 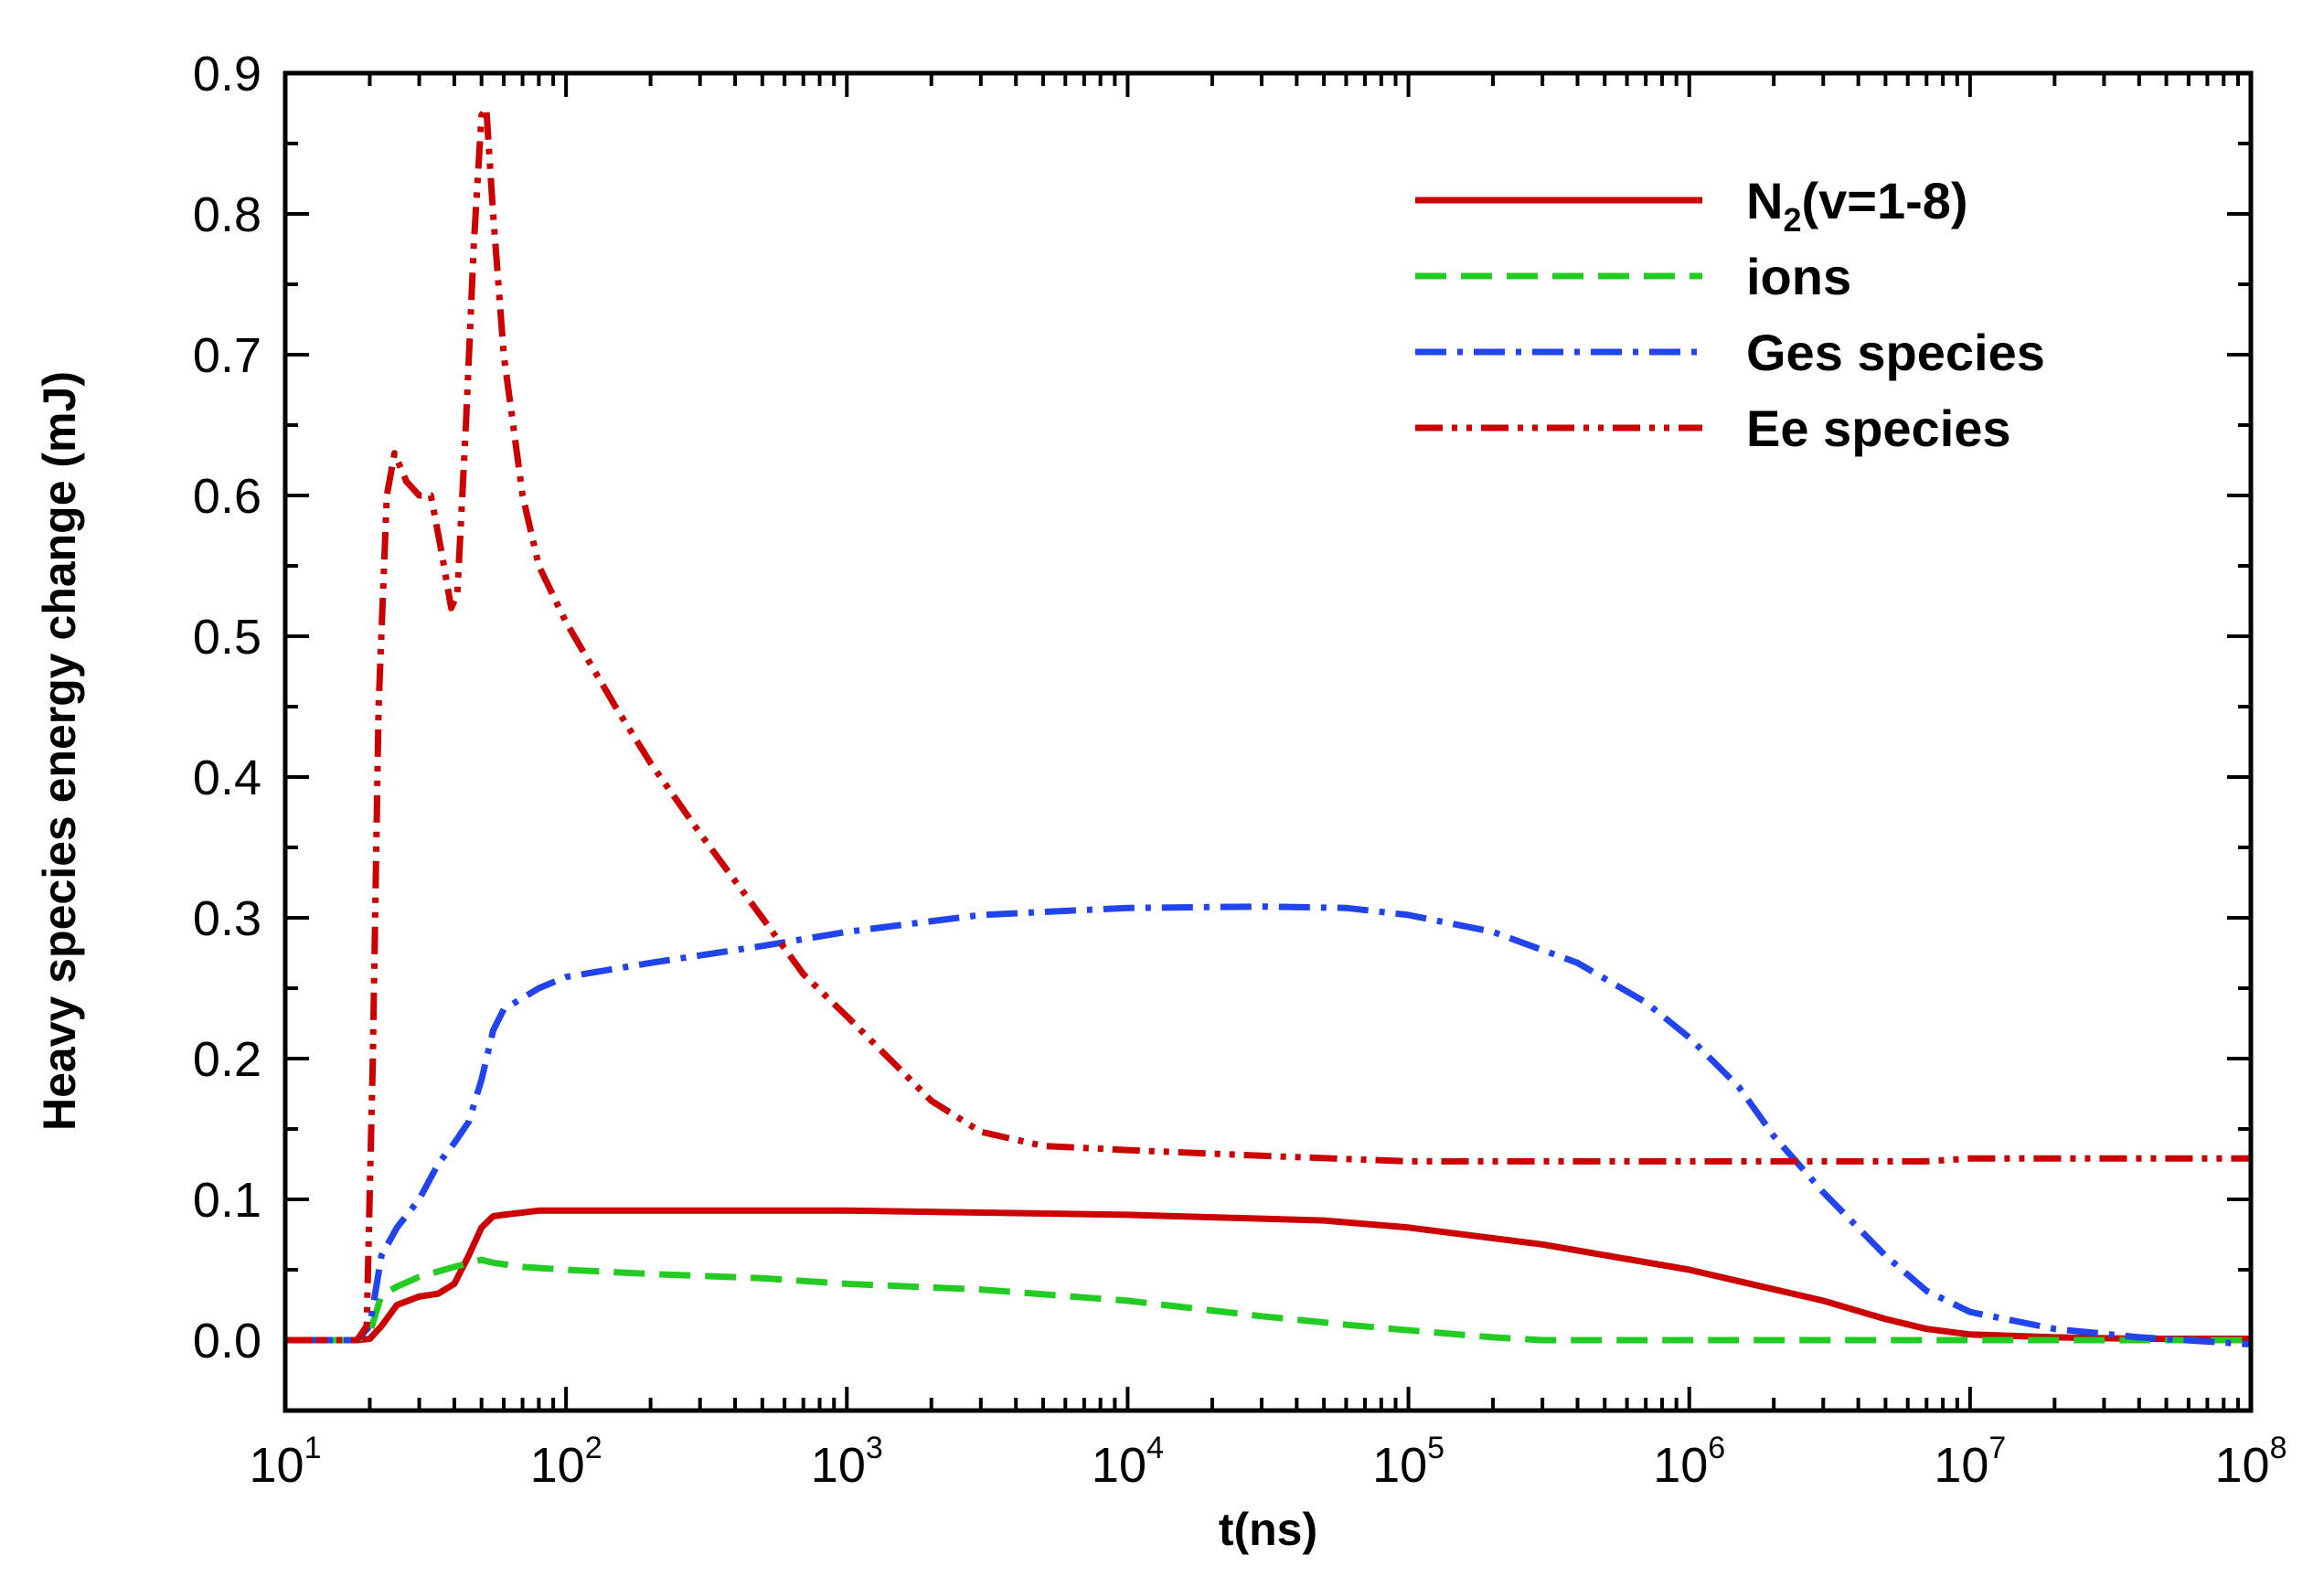 What do you see at coordinates (1857, 205) in the screenshot?
I see `legend-label-0: N2(v=1-8)` at bounding box center [1857, 205].